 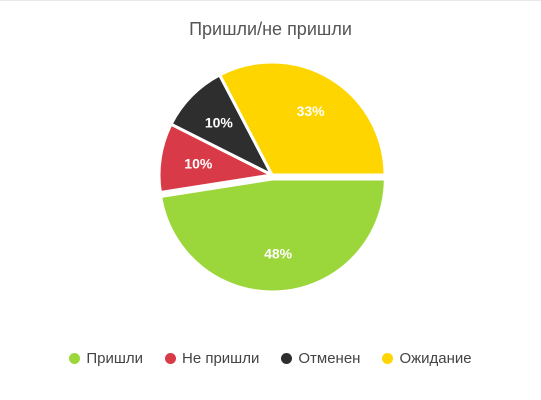 I want to click on pie-data-label-0: 48%, so click(x=278, y=253).